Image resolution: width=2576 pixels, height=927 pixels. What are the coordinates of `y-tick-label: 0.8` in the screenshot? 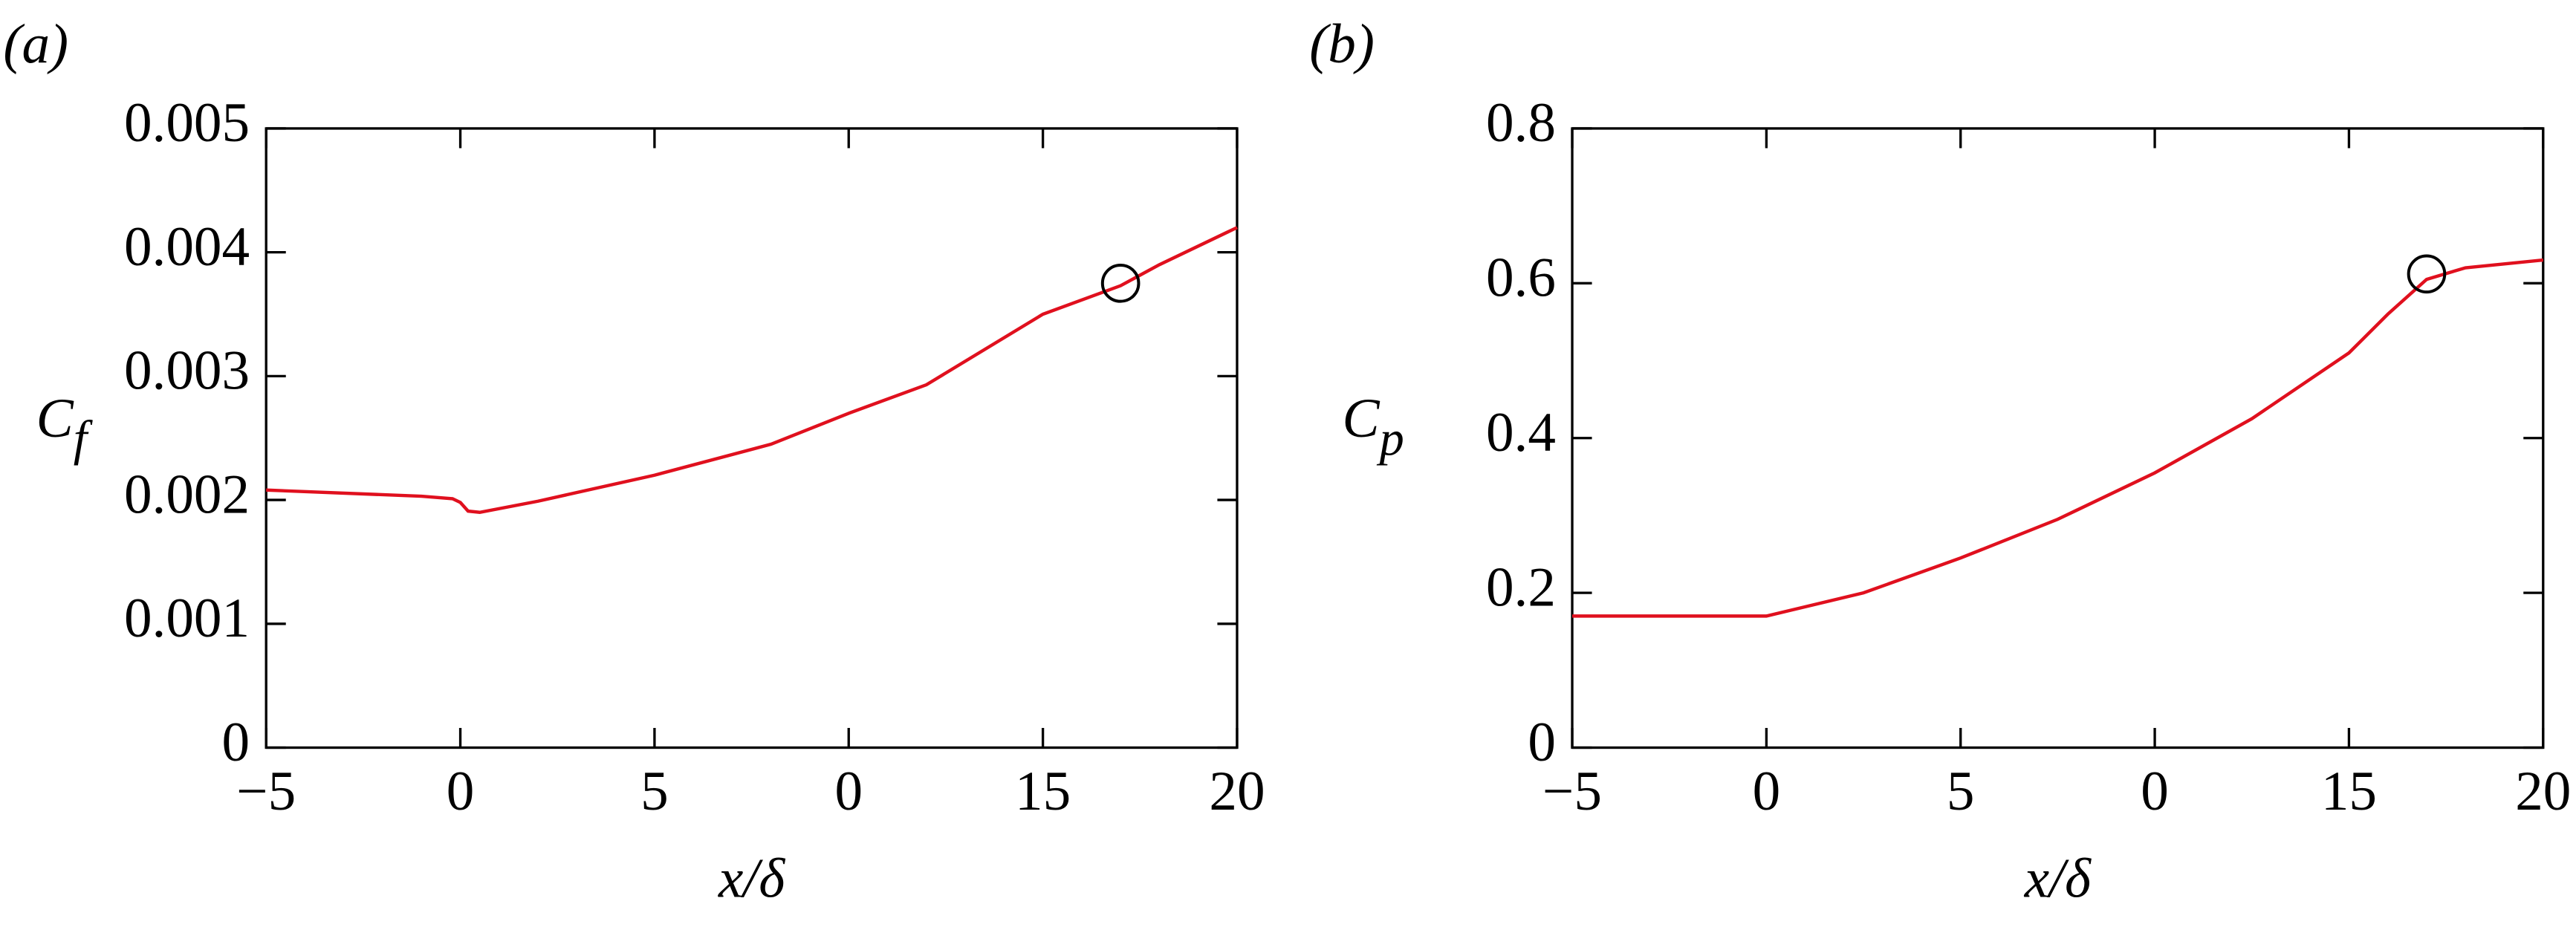 It's located at (1521, 123).